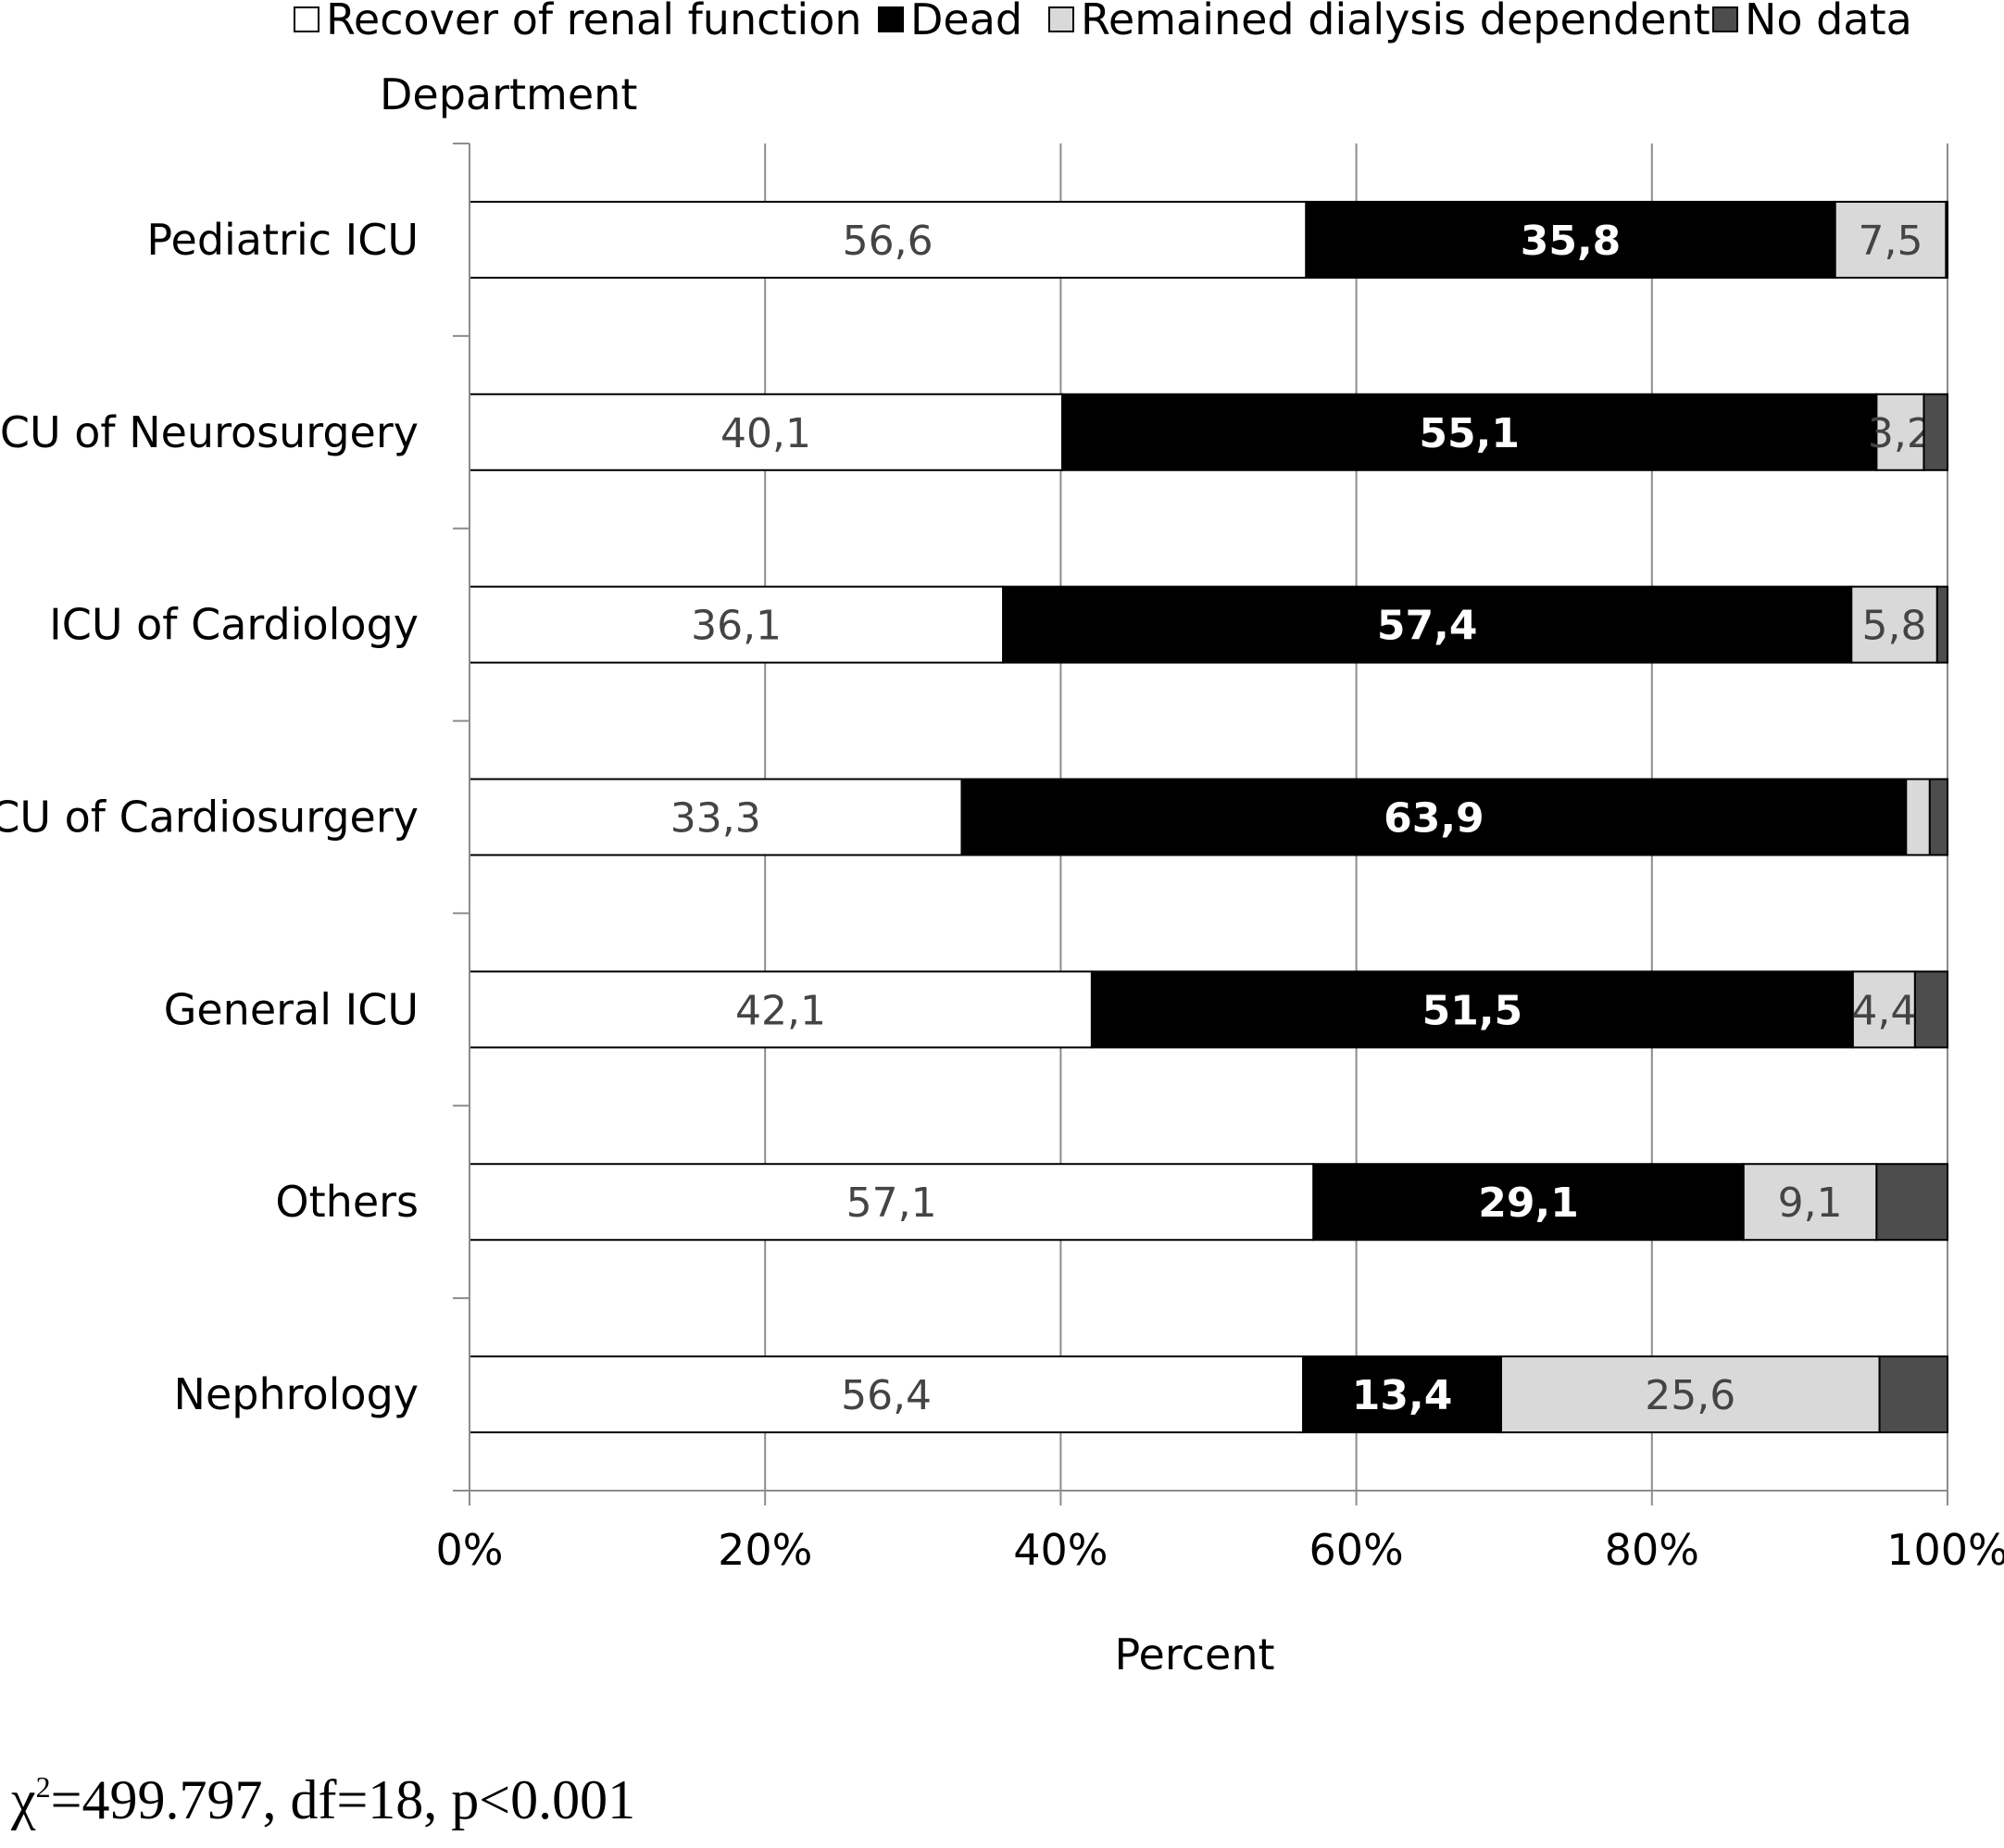 This screenshot has width=2004, height=1848. Describe the element at coordinates (966, 22) in the screenshot. I see `legend-label: Dead` at that location.